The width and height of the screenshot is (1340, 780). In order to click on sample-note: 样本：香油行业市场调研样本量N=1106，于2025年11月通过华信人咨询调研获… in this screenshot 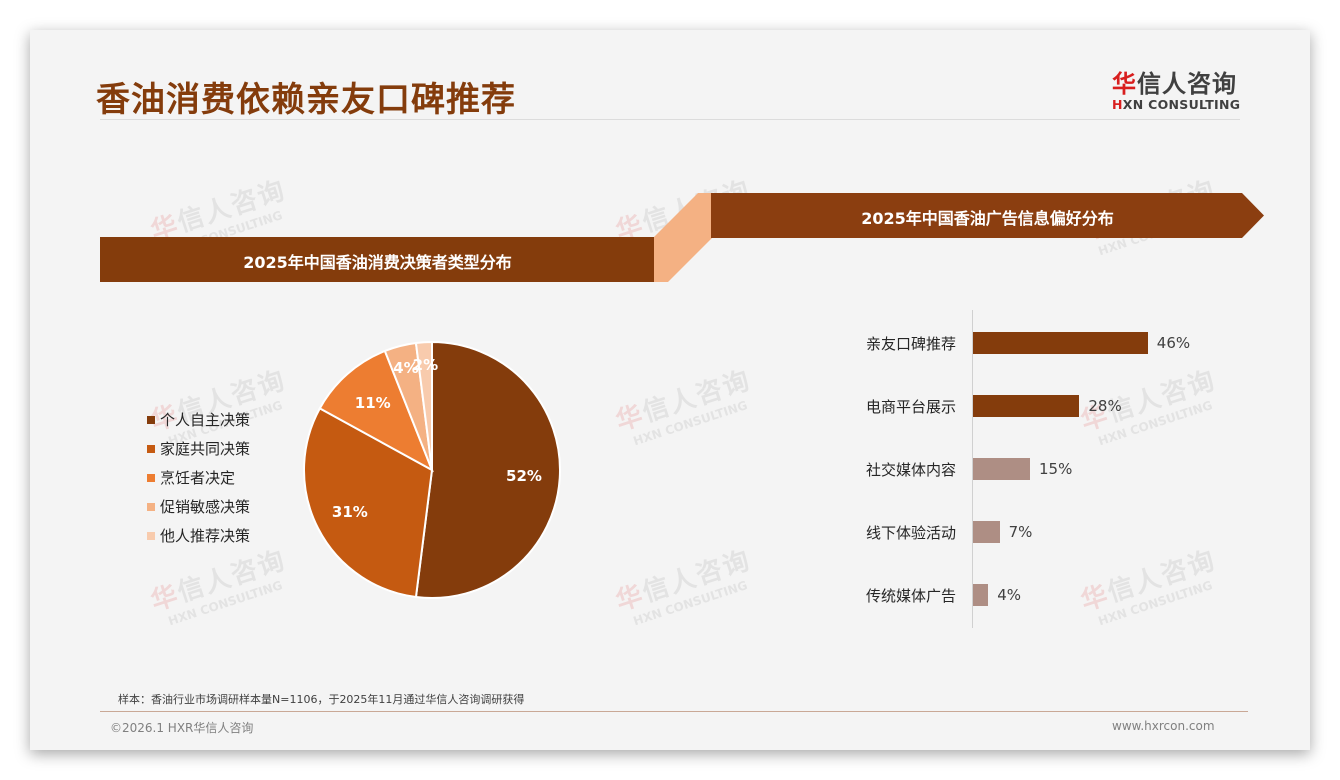, I will do `click(321, 699)`.